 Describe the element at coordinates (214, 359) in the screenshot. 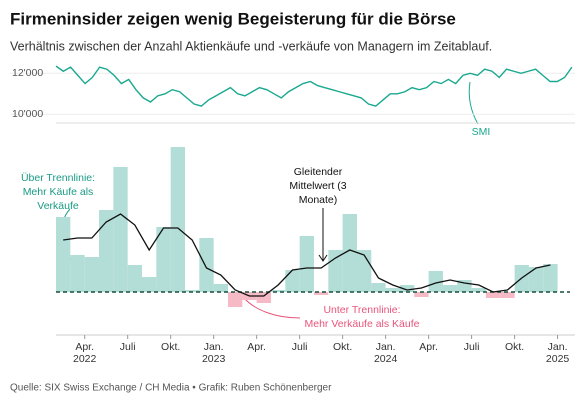

I see `x-year-label: 2023` at that location.